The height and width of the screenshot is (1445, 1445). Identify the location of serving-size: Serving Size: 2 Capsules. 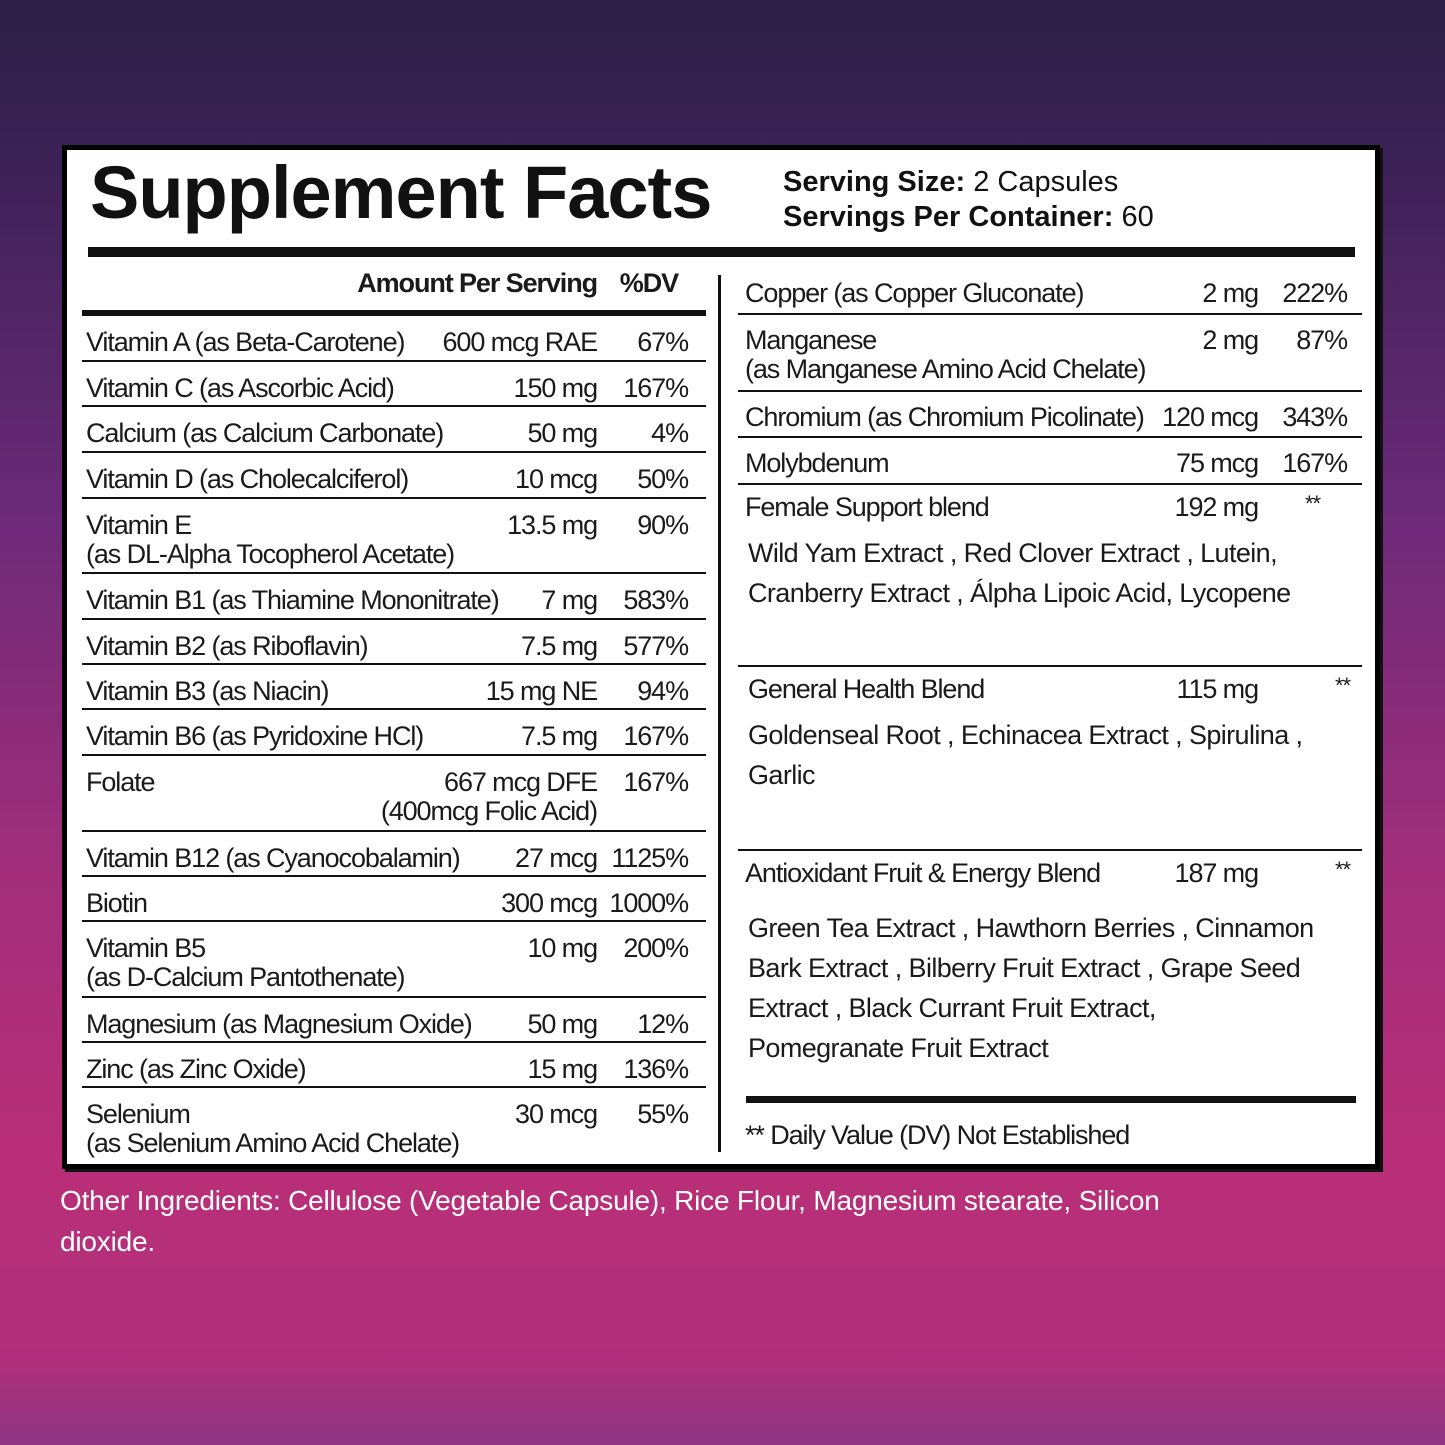
(950, 182).